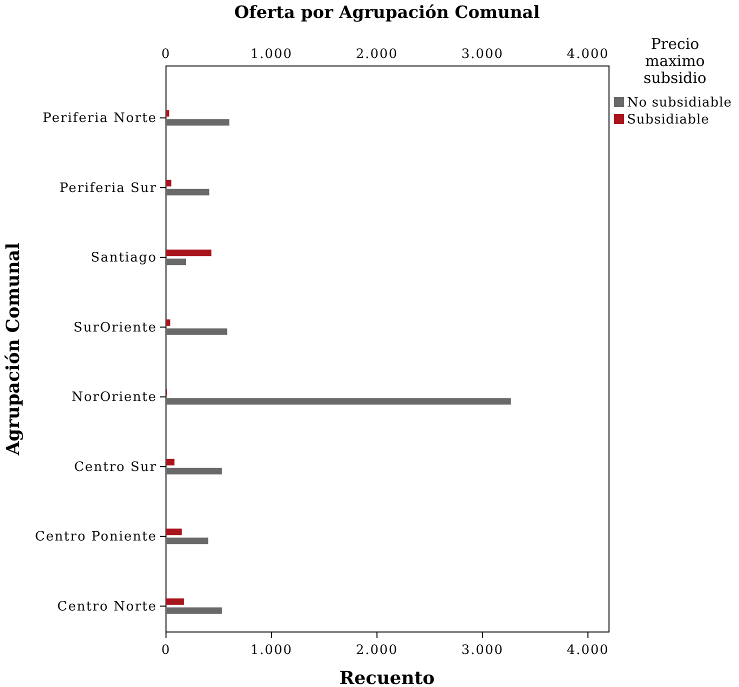 This screenshot has height=687, width=739. Describe the element at coordinates (377, 650) in the screenshot. I see `x-tick-label: 2.000` at that location.